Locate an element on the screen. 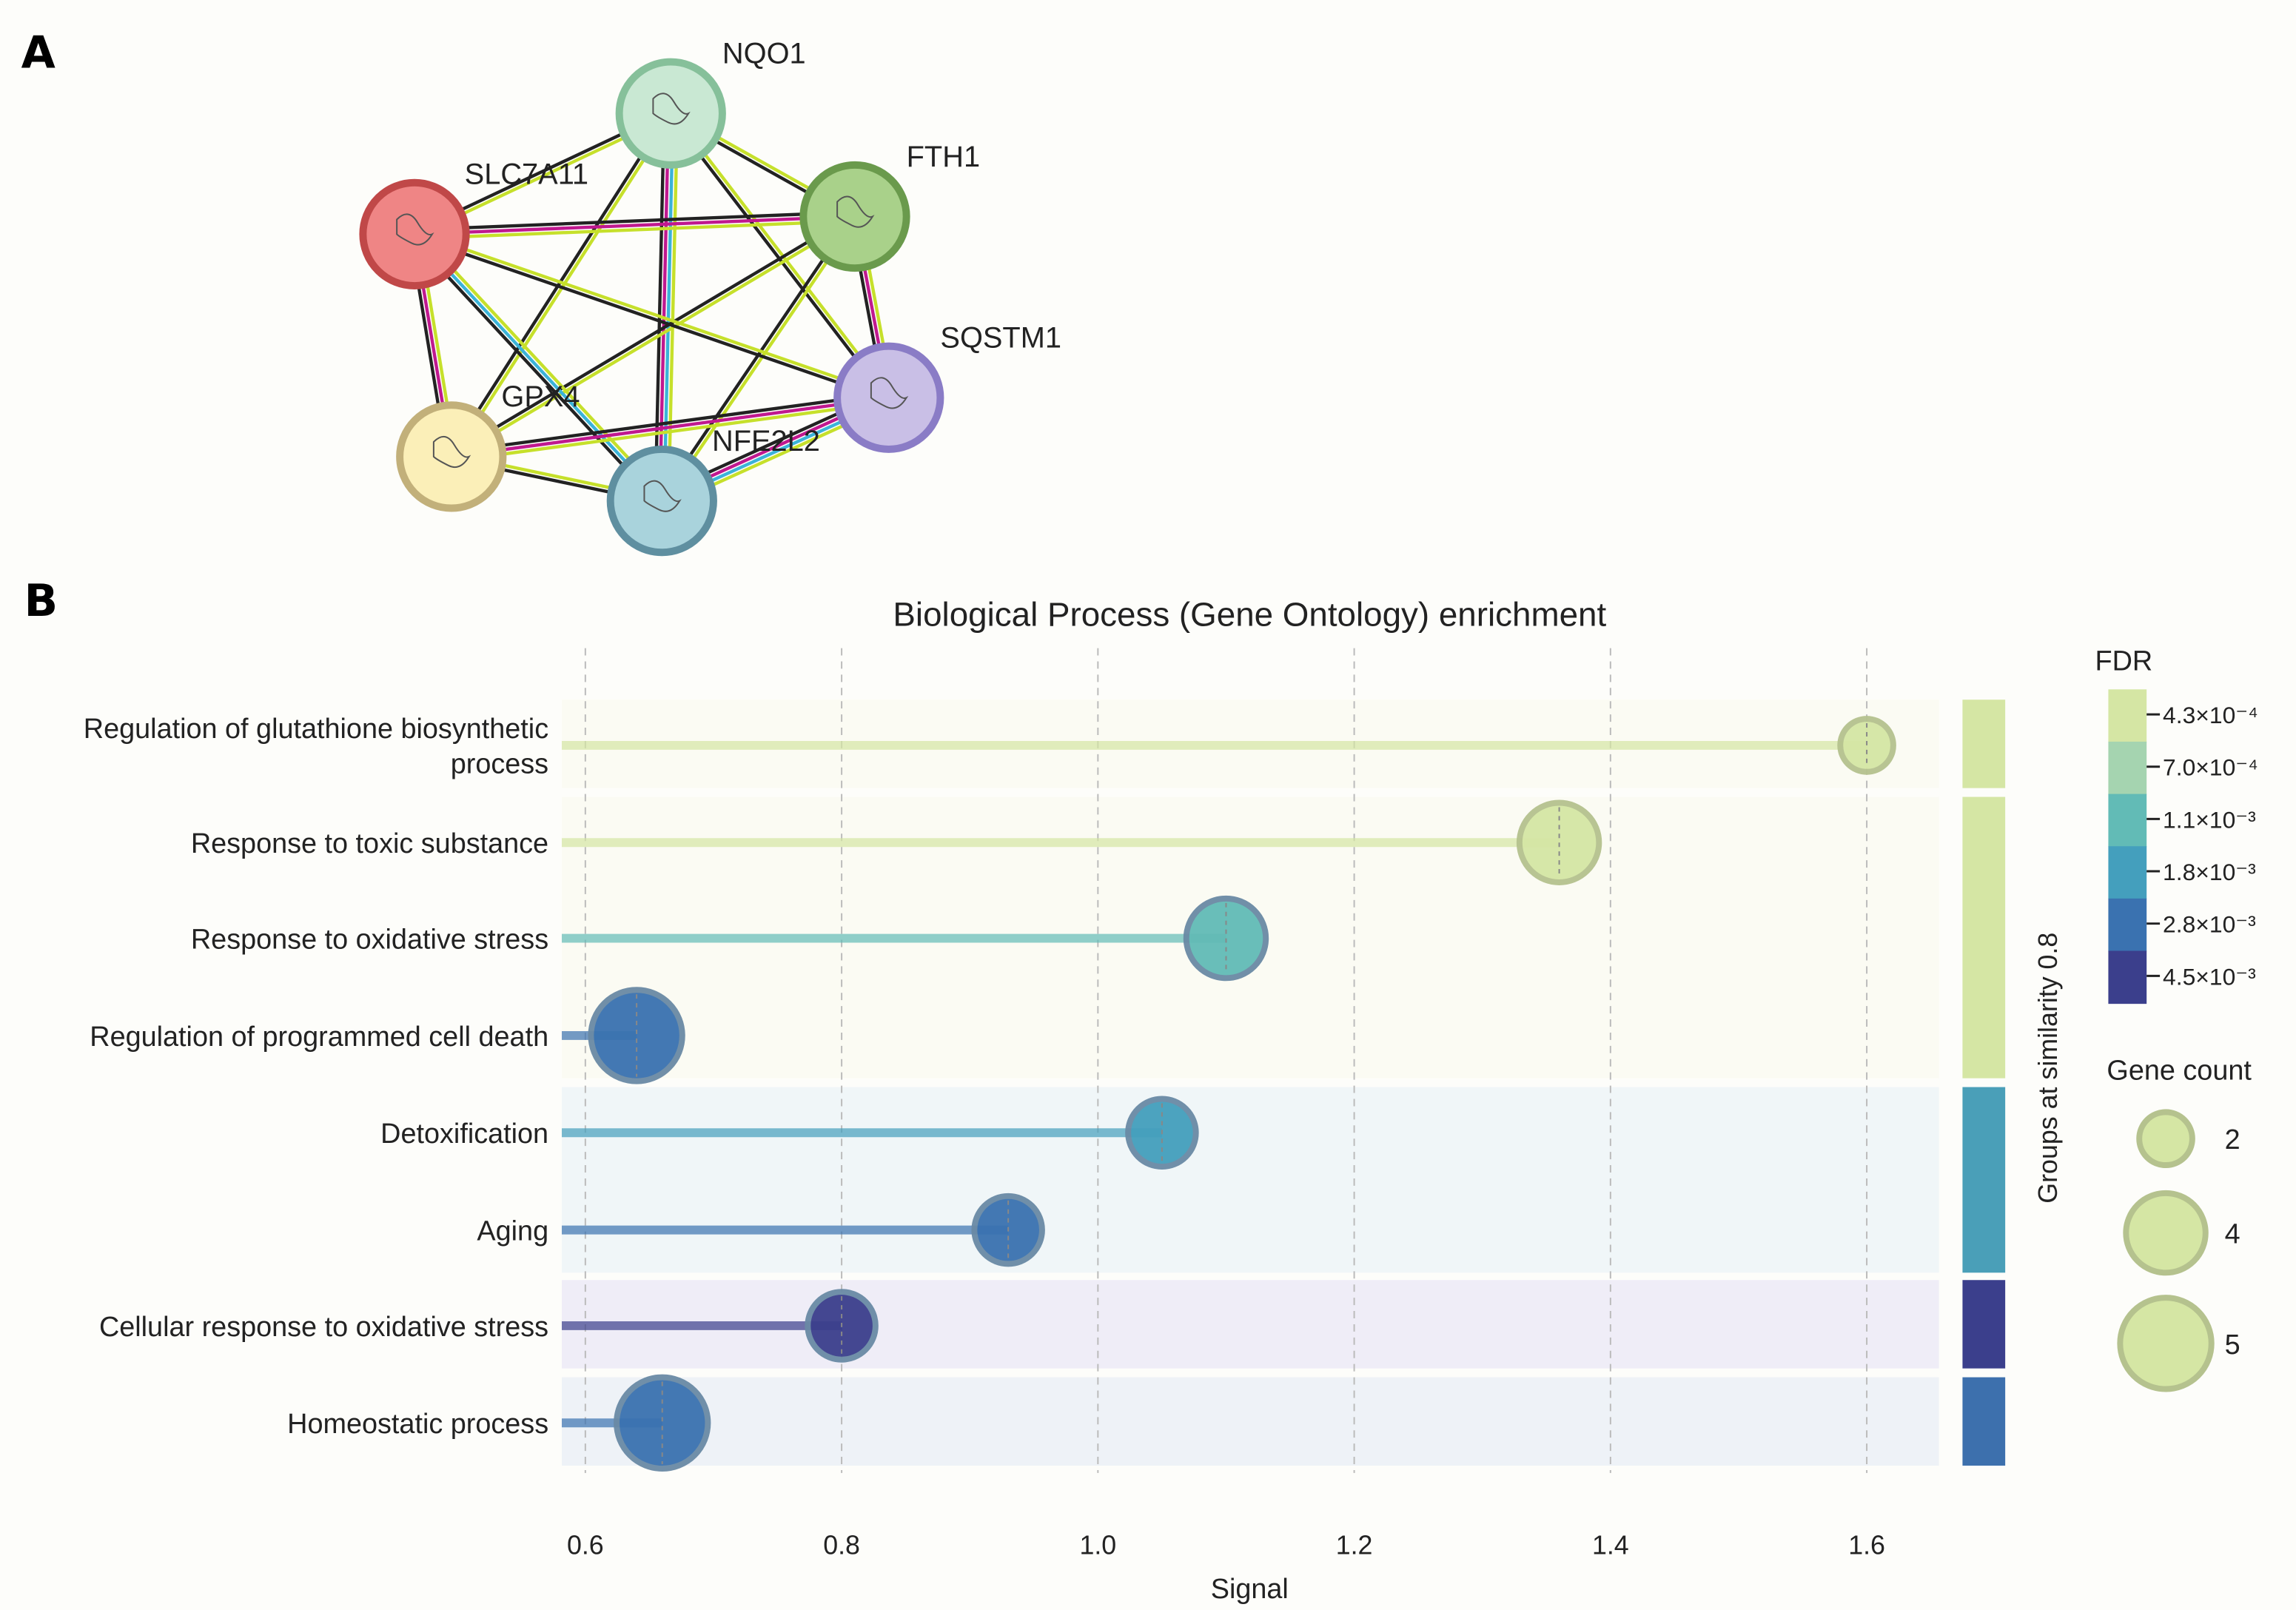 This screenshot has width=2296, height=1610. category-label: Detoxification is located at coordinates (464, 1134).